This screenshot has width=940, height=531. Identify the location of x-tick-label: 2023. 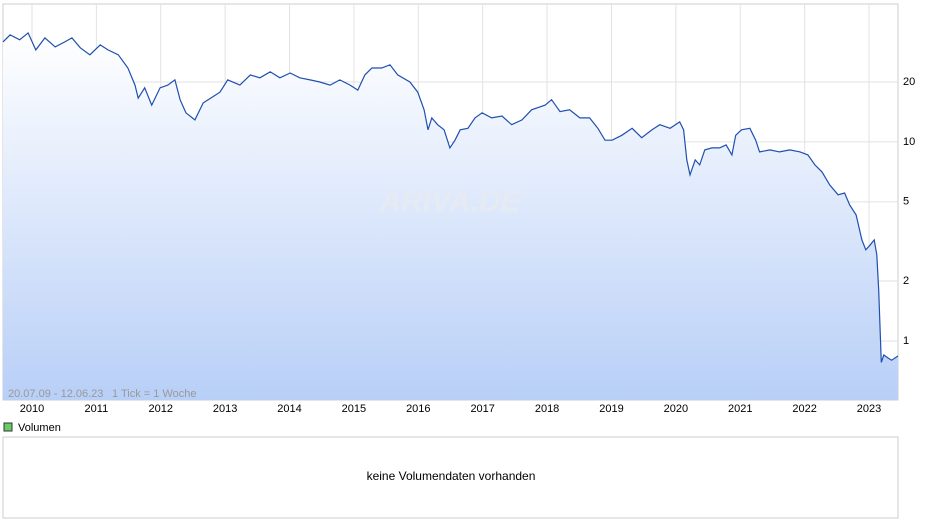
(869, 409).